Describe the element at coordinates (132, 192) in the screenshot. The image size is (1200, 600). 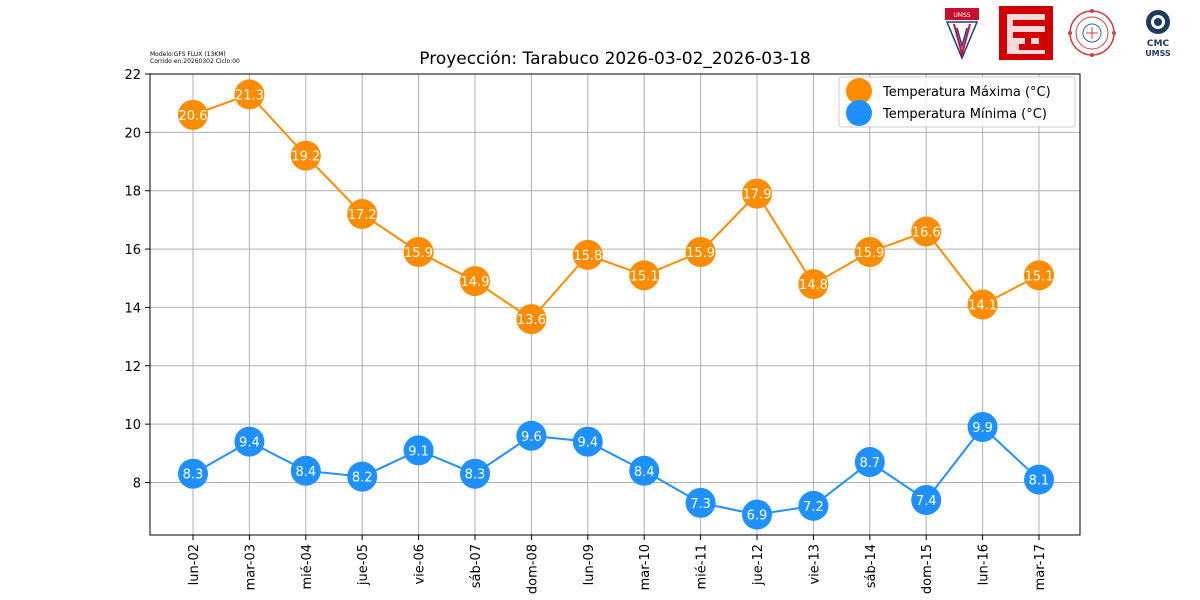
I see `y-tick-label: 18` at that location.